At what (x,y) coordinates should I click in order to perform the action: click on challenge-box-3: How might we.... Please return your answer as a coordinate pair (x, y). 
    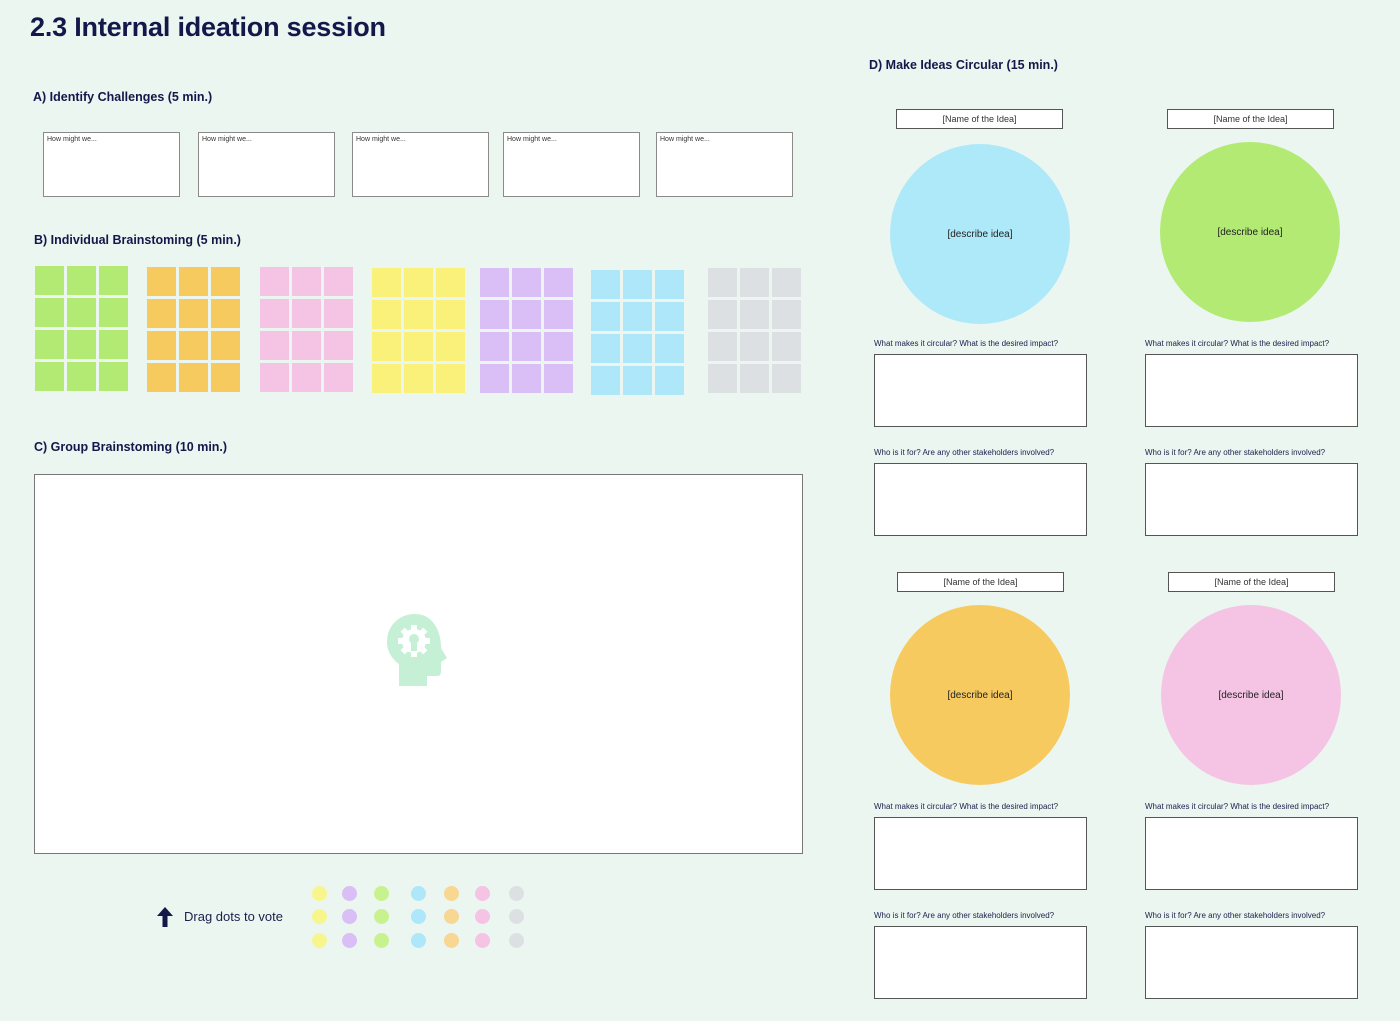
    Looking at the image, I should click on (420, 164).